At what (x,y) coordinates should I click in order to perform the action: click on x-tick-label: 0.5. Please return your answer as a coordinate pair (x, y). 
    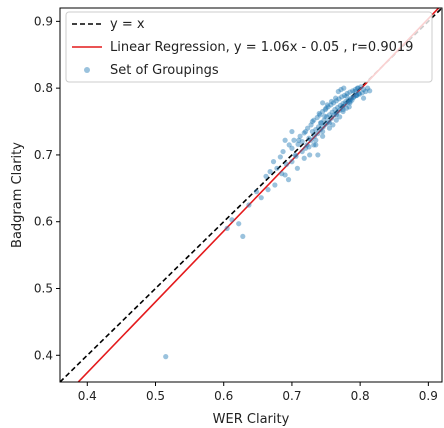
    Looking at the image, I should click on (155, 396).